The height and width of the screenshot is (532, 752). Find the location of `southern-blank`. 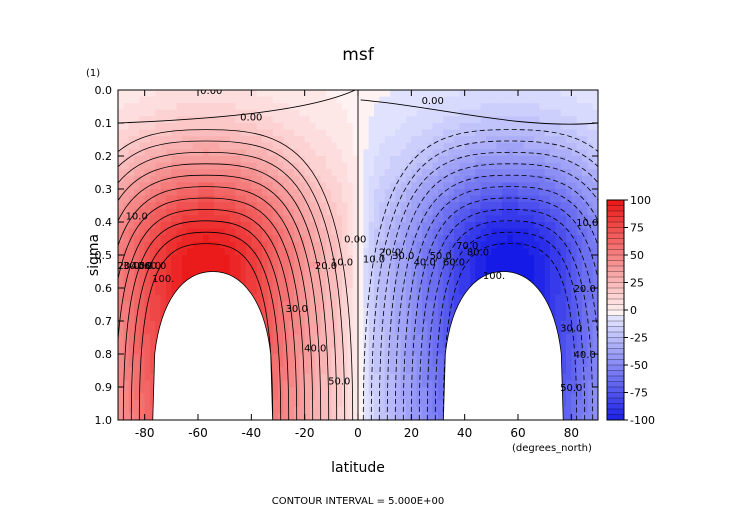

southern-blank is located at coordinates (213, 345).